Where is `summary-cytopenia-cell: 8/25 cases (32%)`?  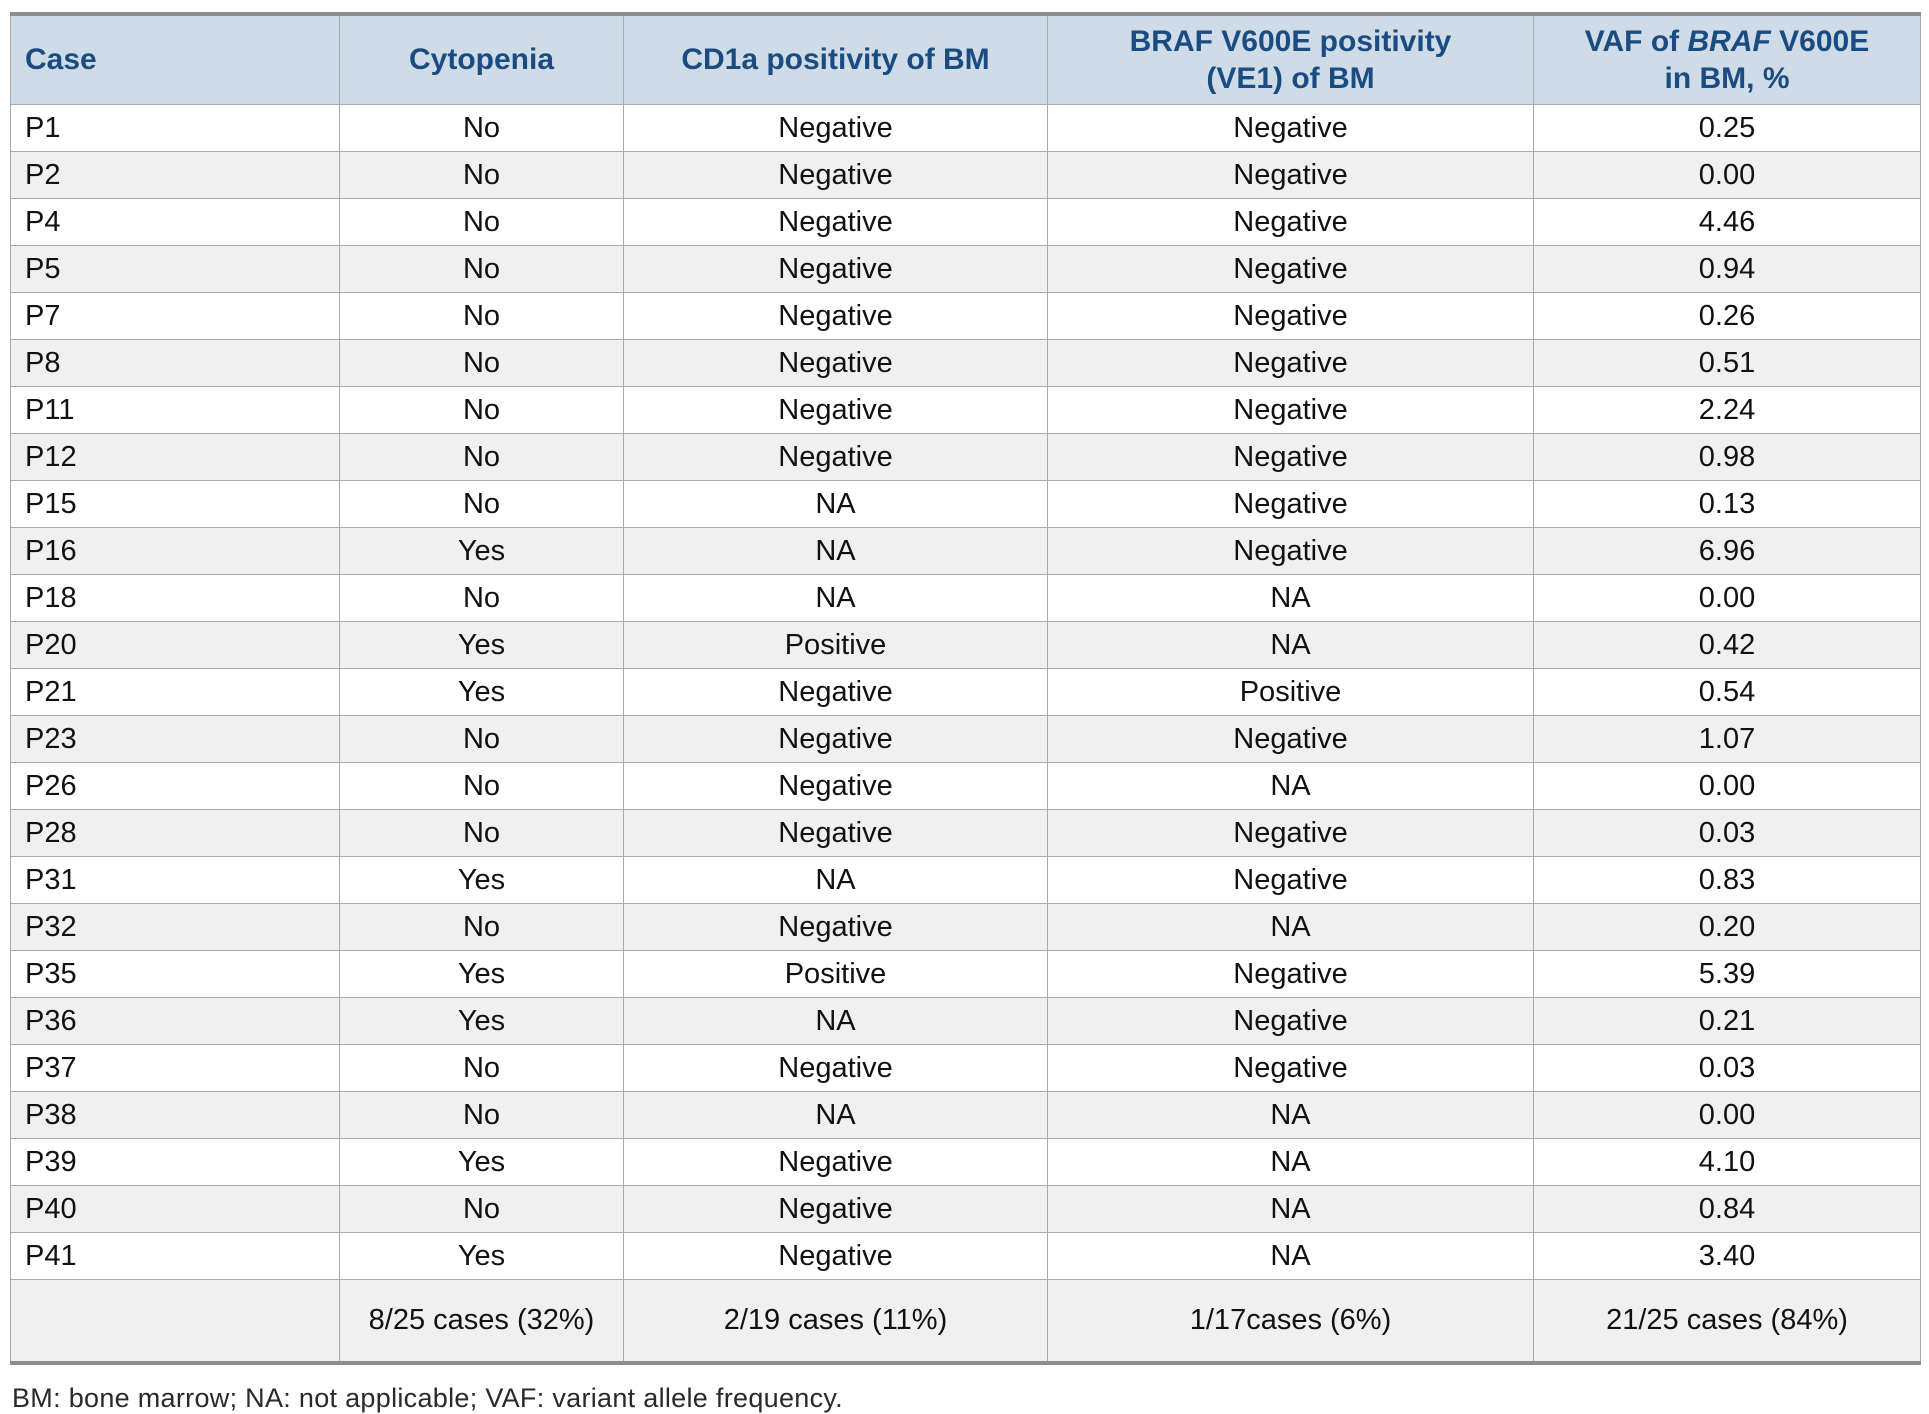 summary-cytopenia-cell: 8/25 cases (32%) is located at coordinates (481, 1321).